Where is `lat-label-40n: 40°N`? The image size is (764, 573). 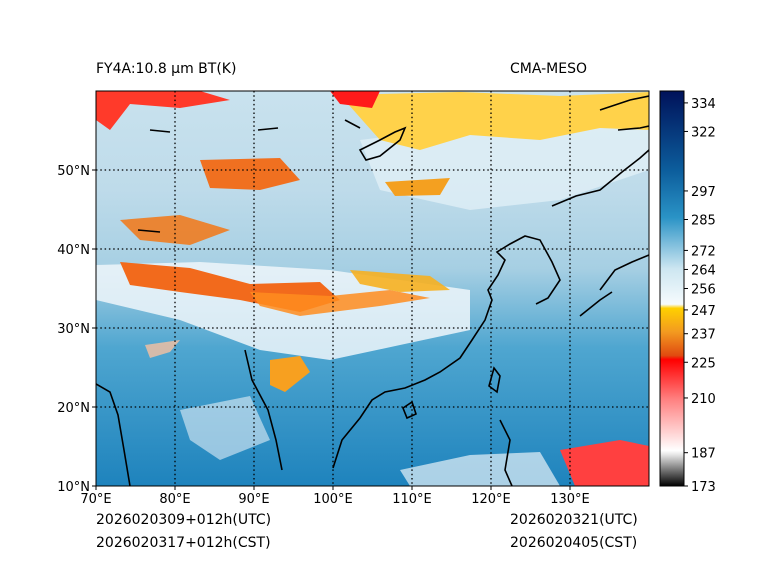 lat-label-40n: 40°N is located at coordinates (73, 250).